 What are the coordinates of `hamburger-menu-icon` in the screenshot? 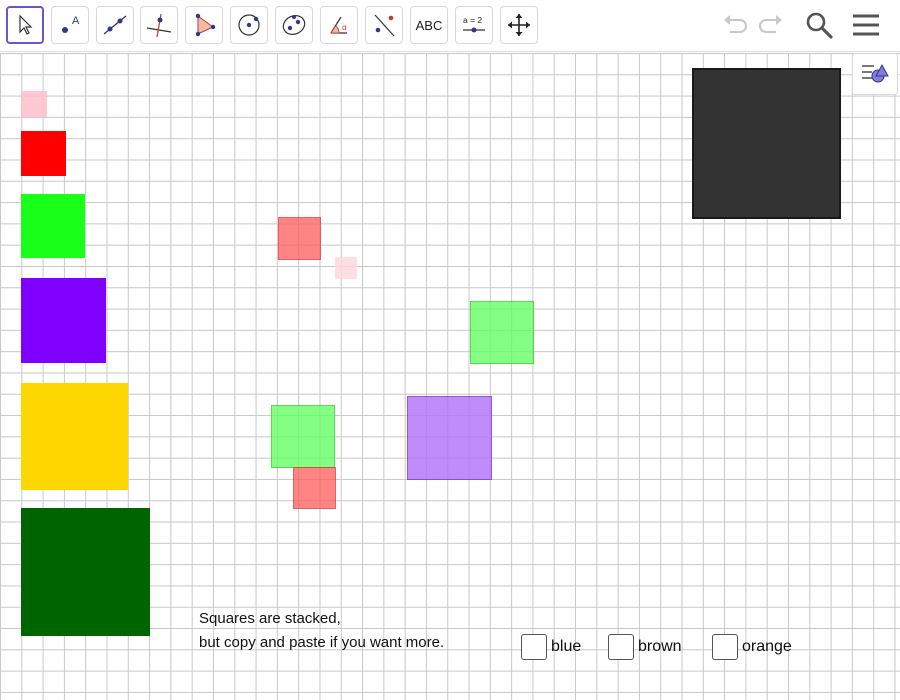 It's located at (866, 25).